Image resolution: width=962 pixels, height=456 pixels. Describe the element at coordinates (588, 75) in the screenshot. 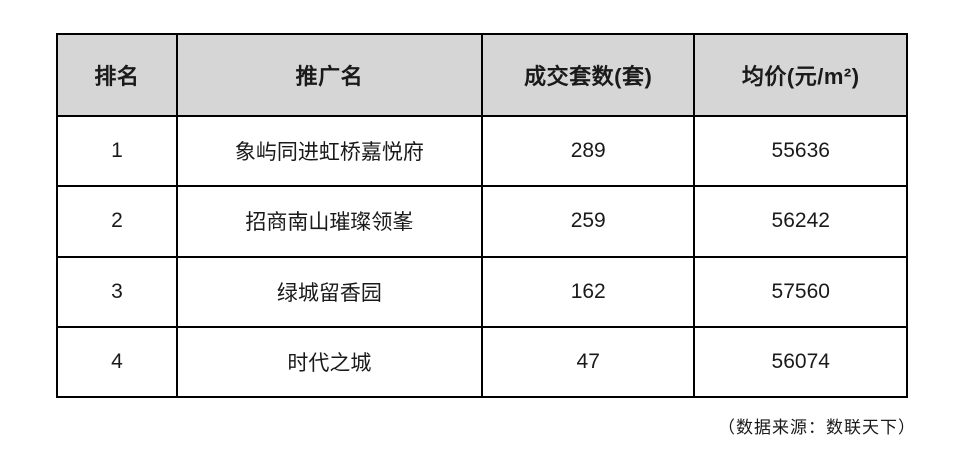

I see `header-deals: 成交套数(套)` at that location.